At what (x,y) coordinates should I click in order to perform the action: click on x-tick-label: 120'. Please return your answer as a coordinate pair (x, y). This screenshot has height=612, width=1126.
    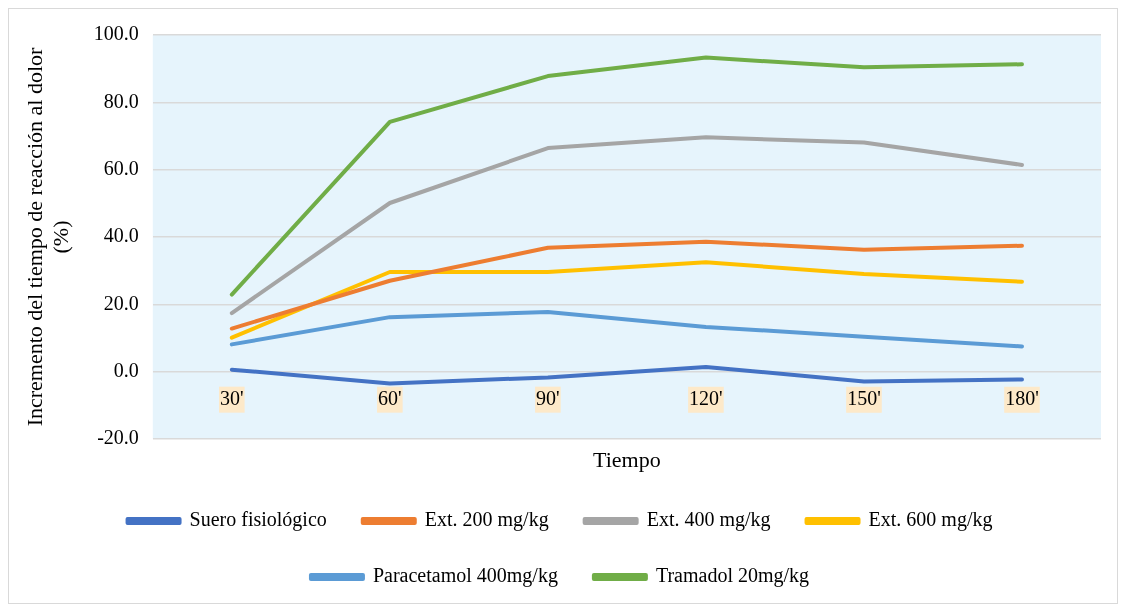
    Looking at the image, I should click on (706, 397).